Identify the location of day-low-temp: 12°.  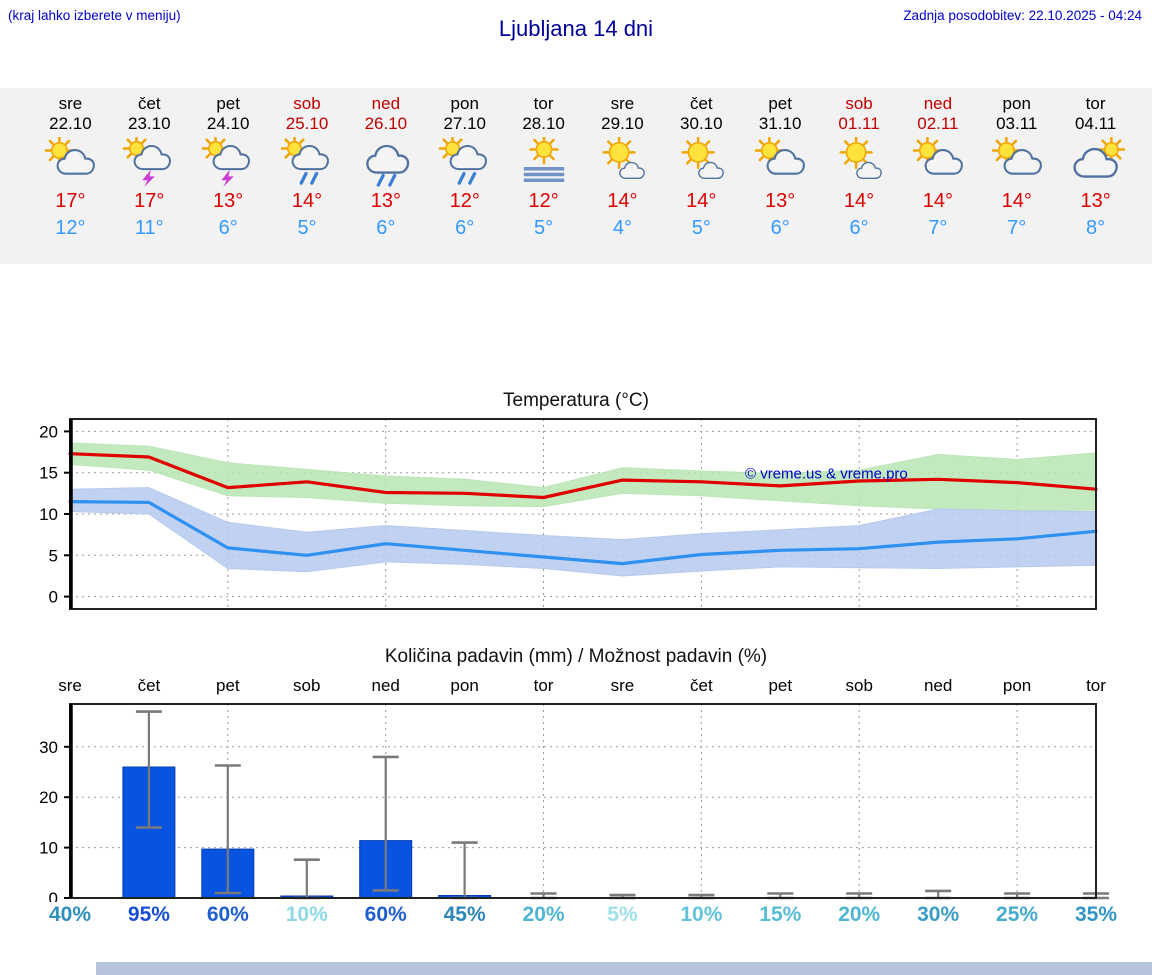
(70, 228).